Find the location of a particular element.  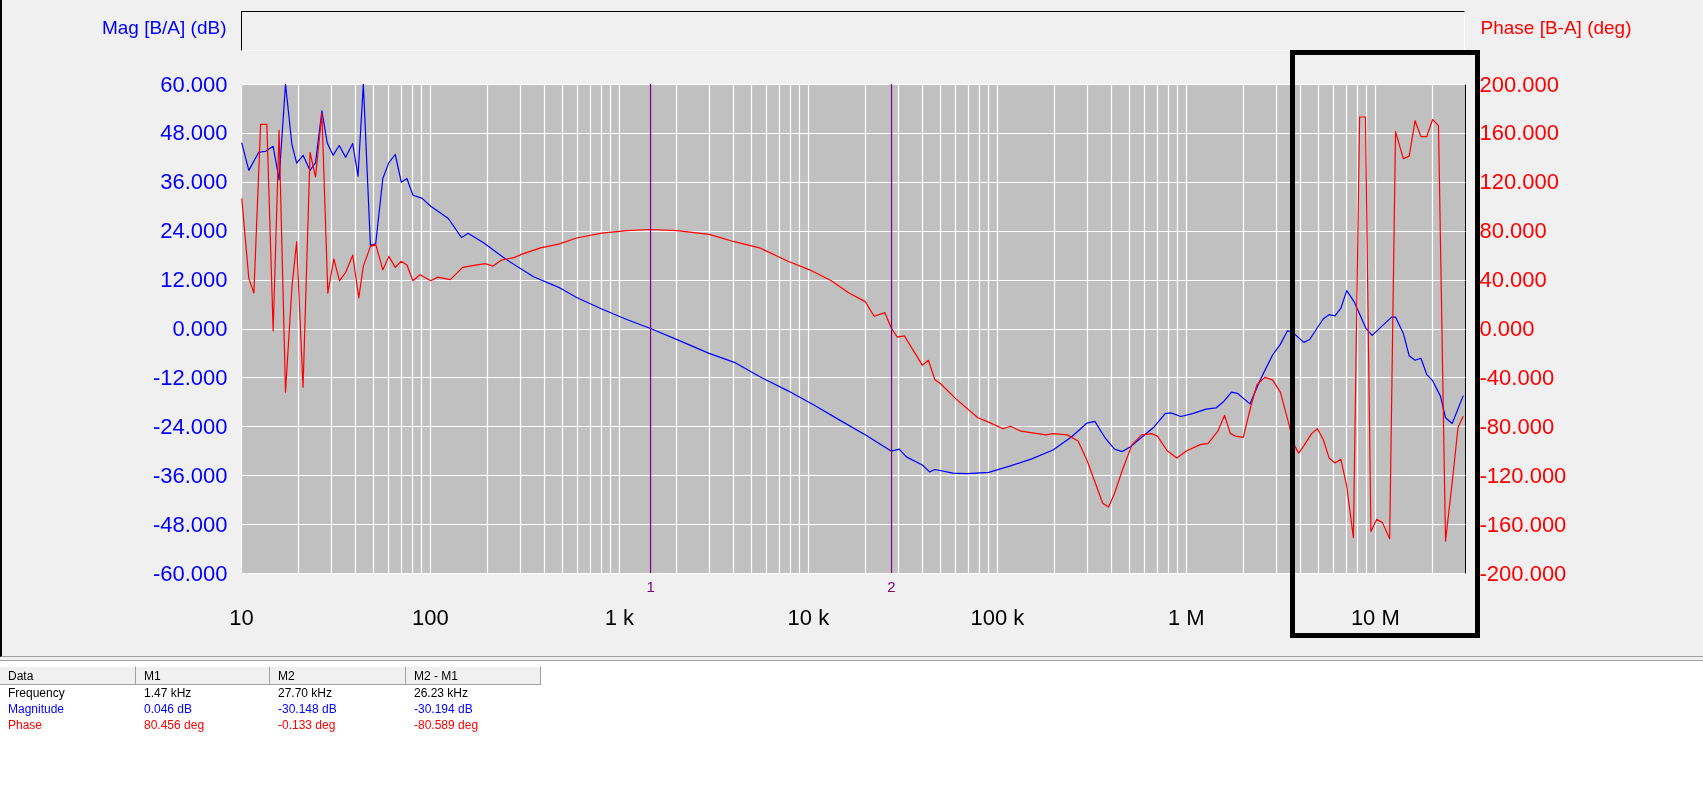

text: -80.589 deg is located at coordinates (446, 725).